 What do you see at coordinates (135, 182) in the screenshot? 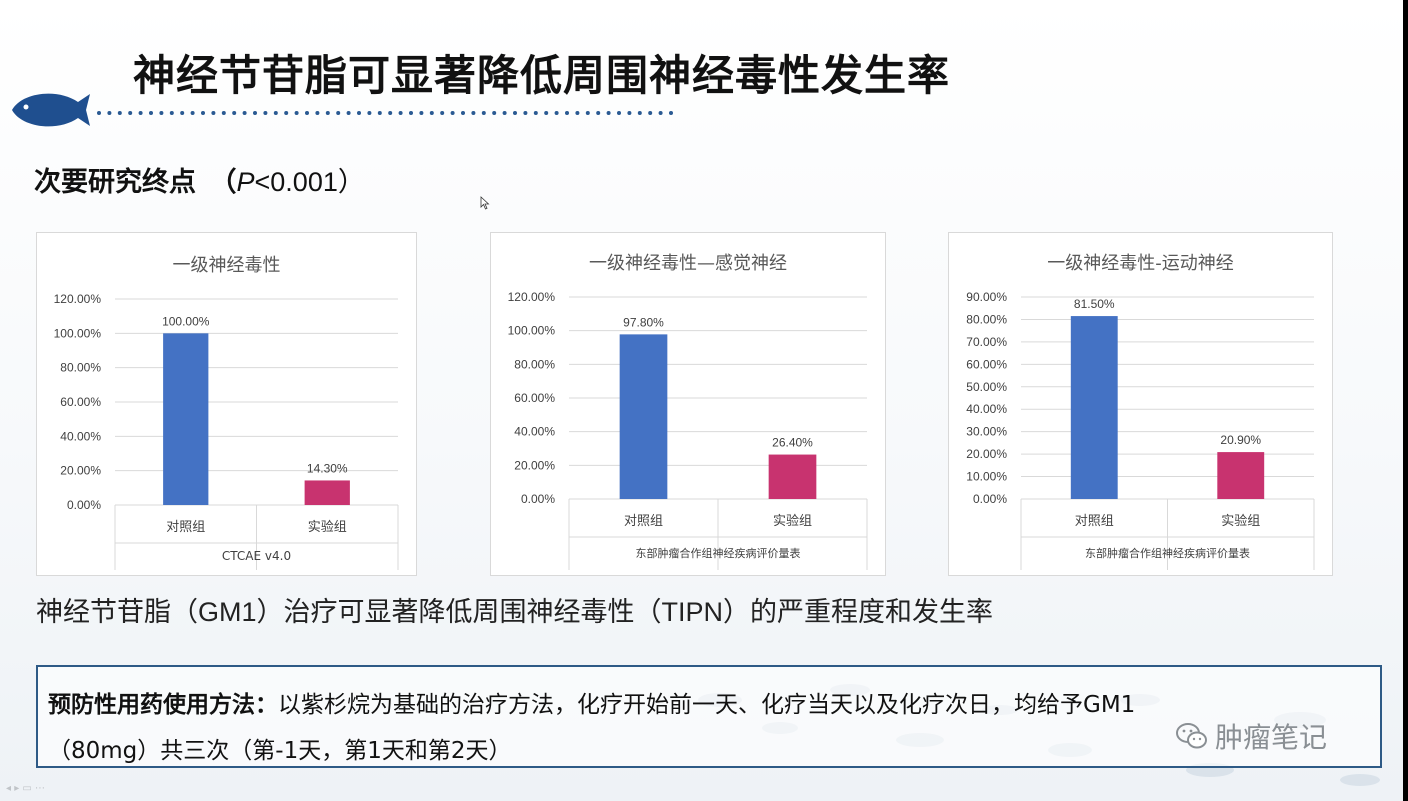
I see `subtitle-prefix: 次要研究终点 （` at bounding box center [135, 182].